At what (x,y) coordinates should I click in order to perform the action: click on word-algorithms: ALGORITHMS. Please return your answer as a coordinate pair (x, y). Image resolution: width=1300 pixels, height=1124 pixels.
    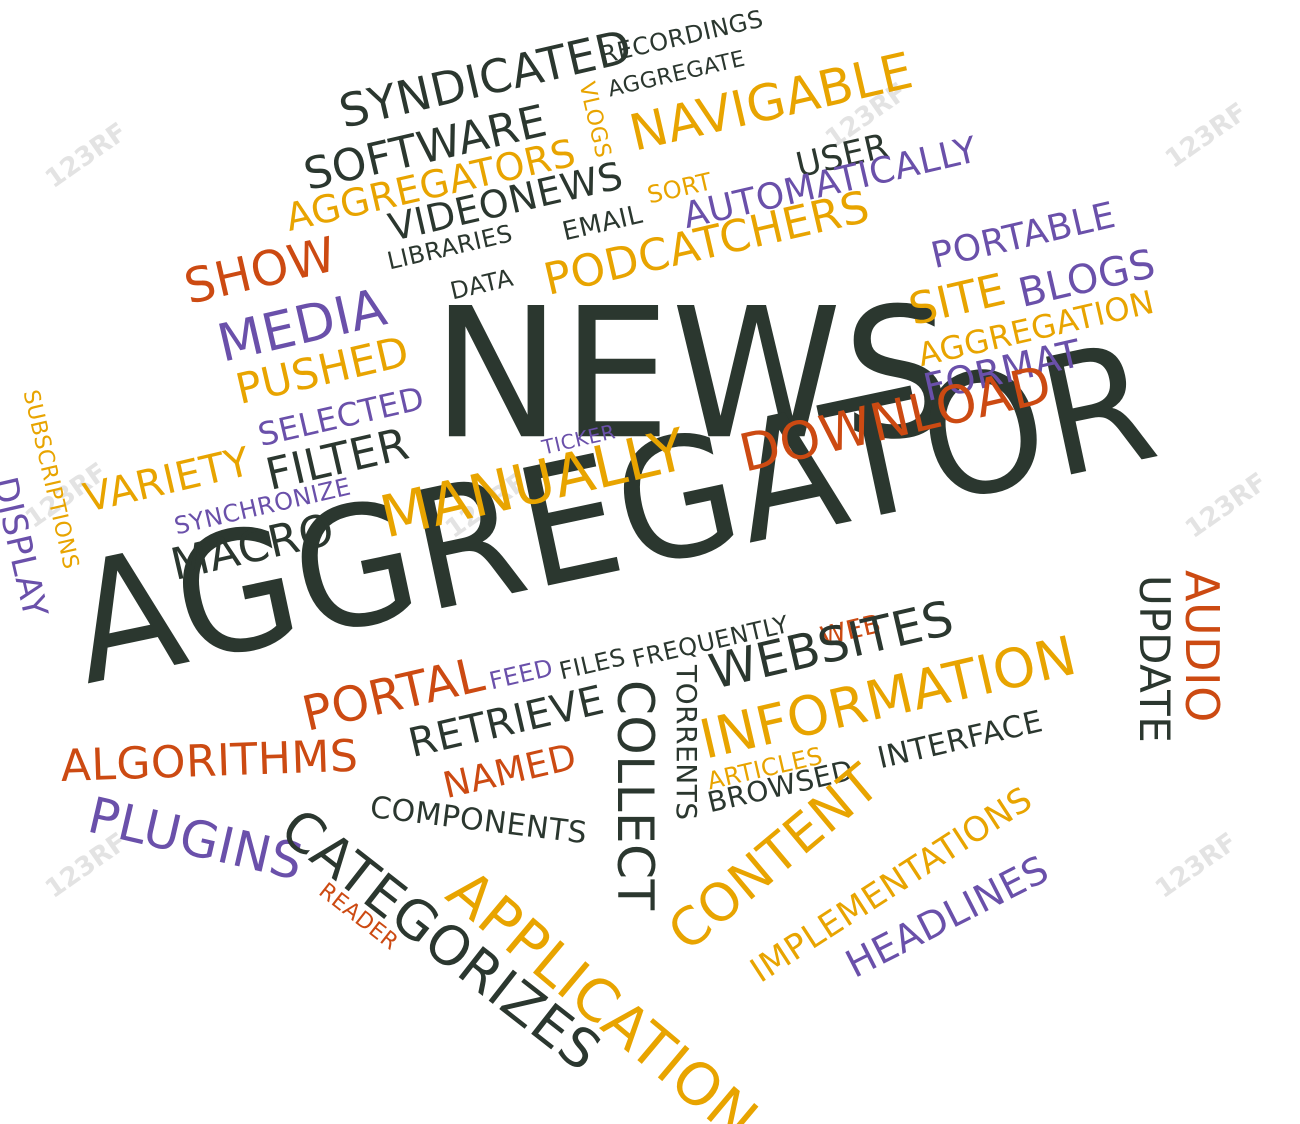
    Looking at the image, I should click on (209, 761).